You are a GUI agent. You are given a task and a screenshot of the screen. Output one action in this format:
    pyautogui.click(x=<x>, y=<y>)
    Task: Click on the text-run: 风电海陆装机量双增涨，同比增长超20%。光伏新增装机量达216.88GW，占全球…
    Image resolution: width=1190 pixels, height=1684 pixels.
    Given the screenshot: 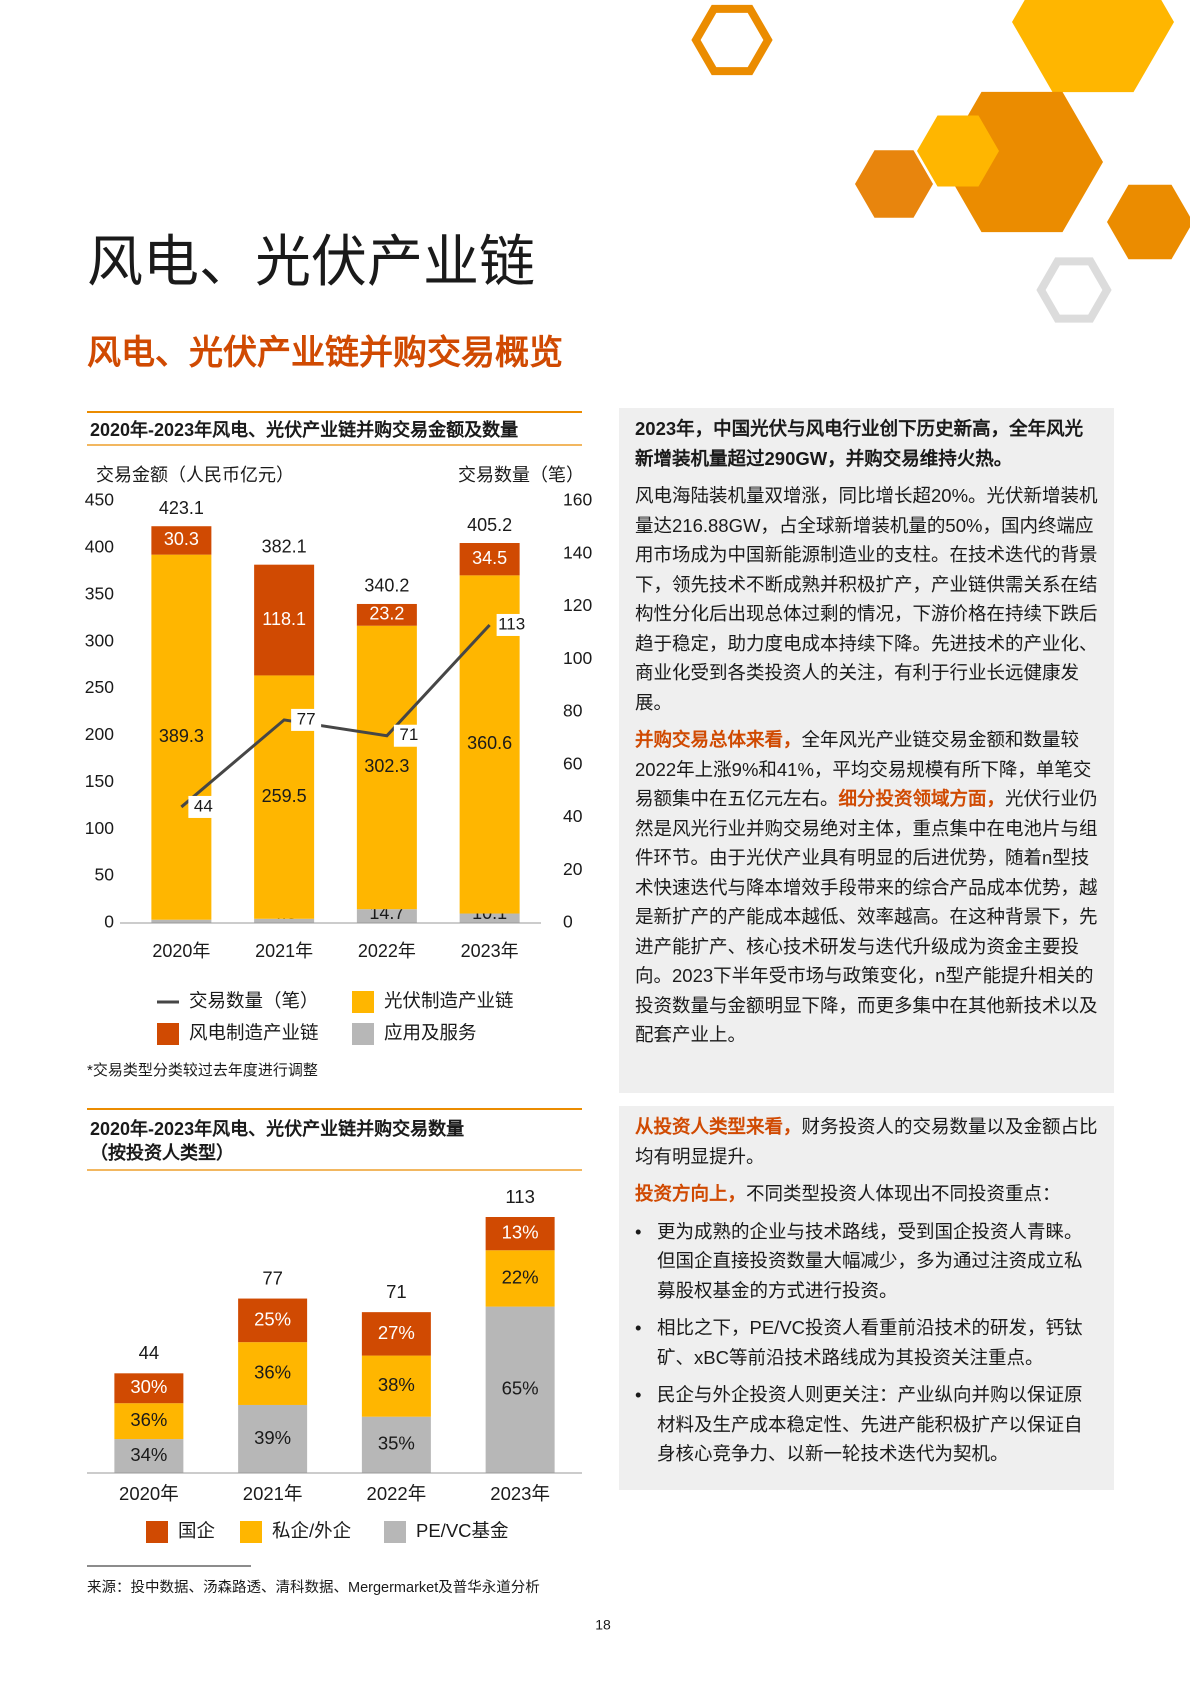 What is the action you would take?
    pyautogui.click(x=866, y=599)
    